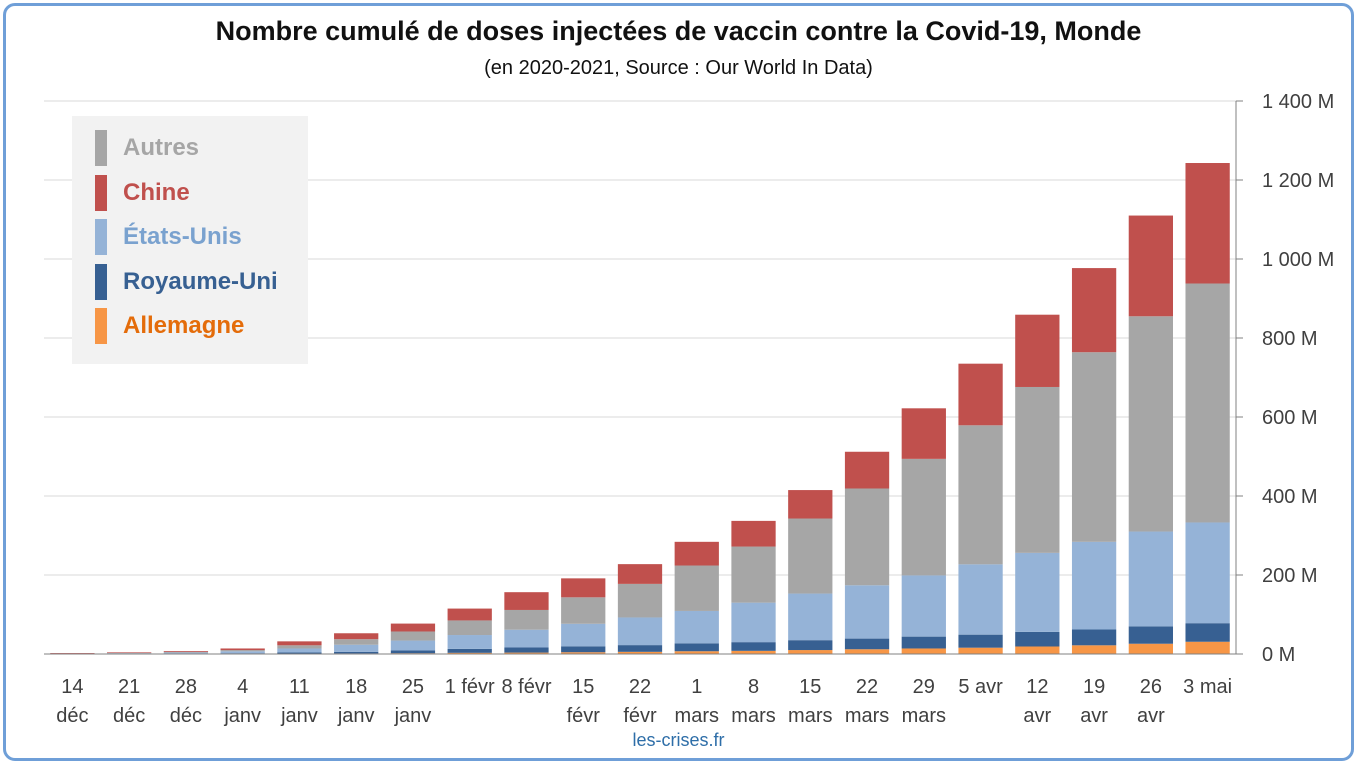 Image resolution: width=1357 pixels, height=764 pixels. I want to click on x-tick-label: 22, so click(867, 687).